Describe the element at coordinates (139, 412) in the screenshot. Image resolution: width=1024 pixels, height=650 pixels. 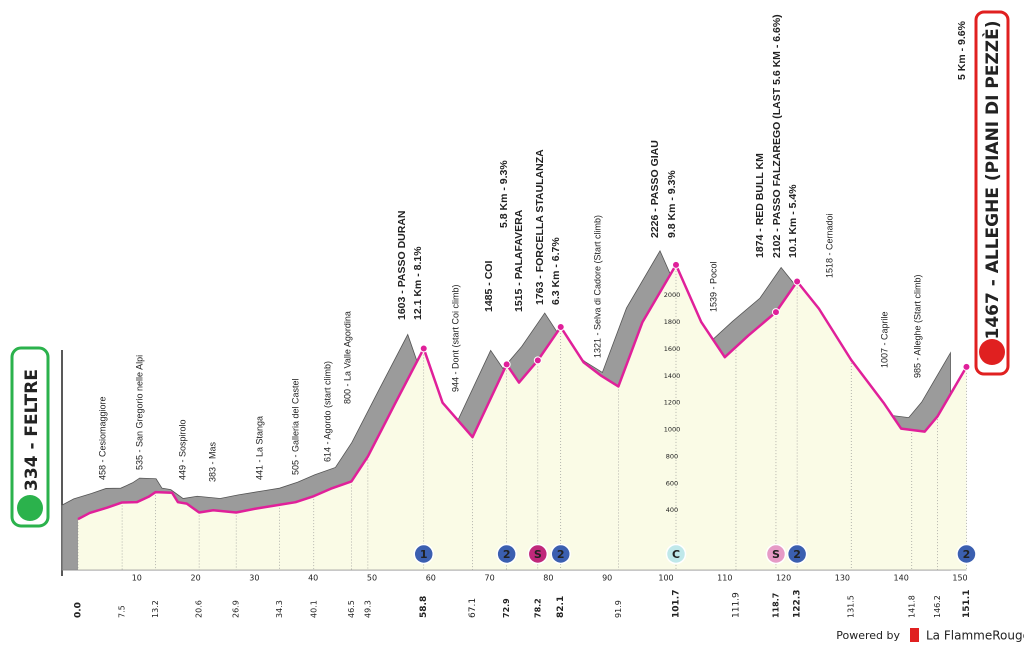
I see `annotation: 535 - San Gregorio nelle Alpi` at that location.